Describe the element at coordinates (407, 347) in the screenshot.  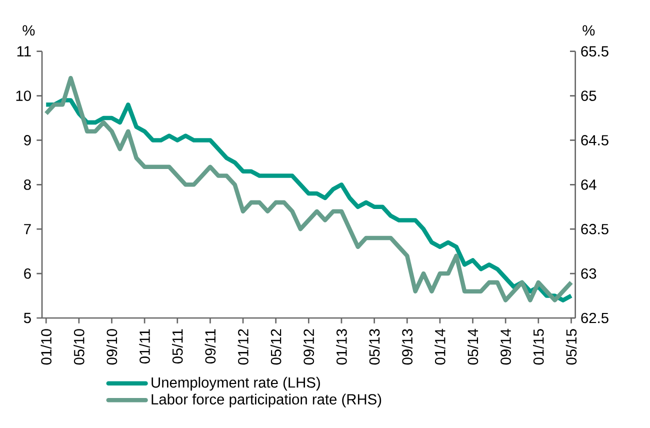
I see `x-tick-label: 09/13` at that location.